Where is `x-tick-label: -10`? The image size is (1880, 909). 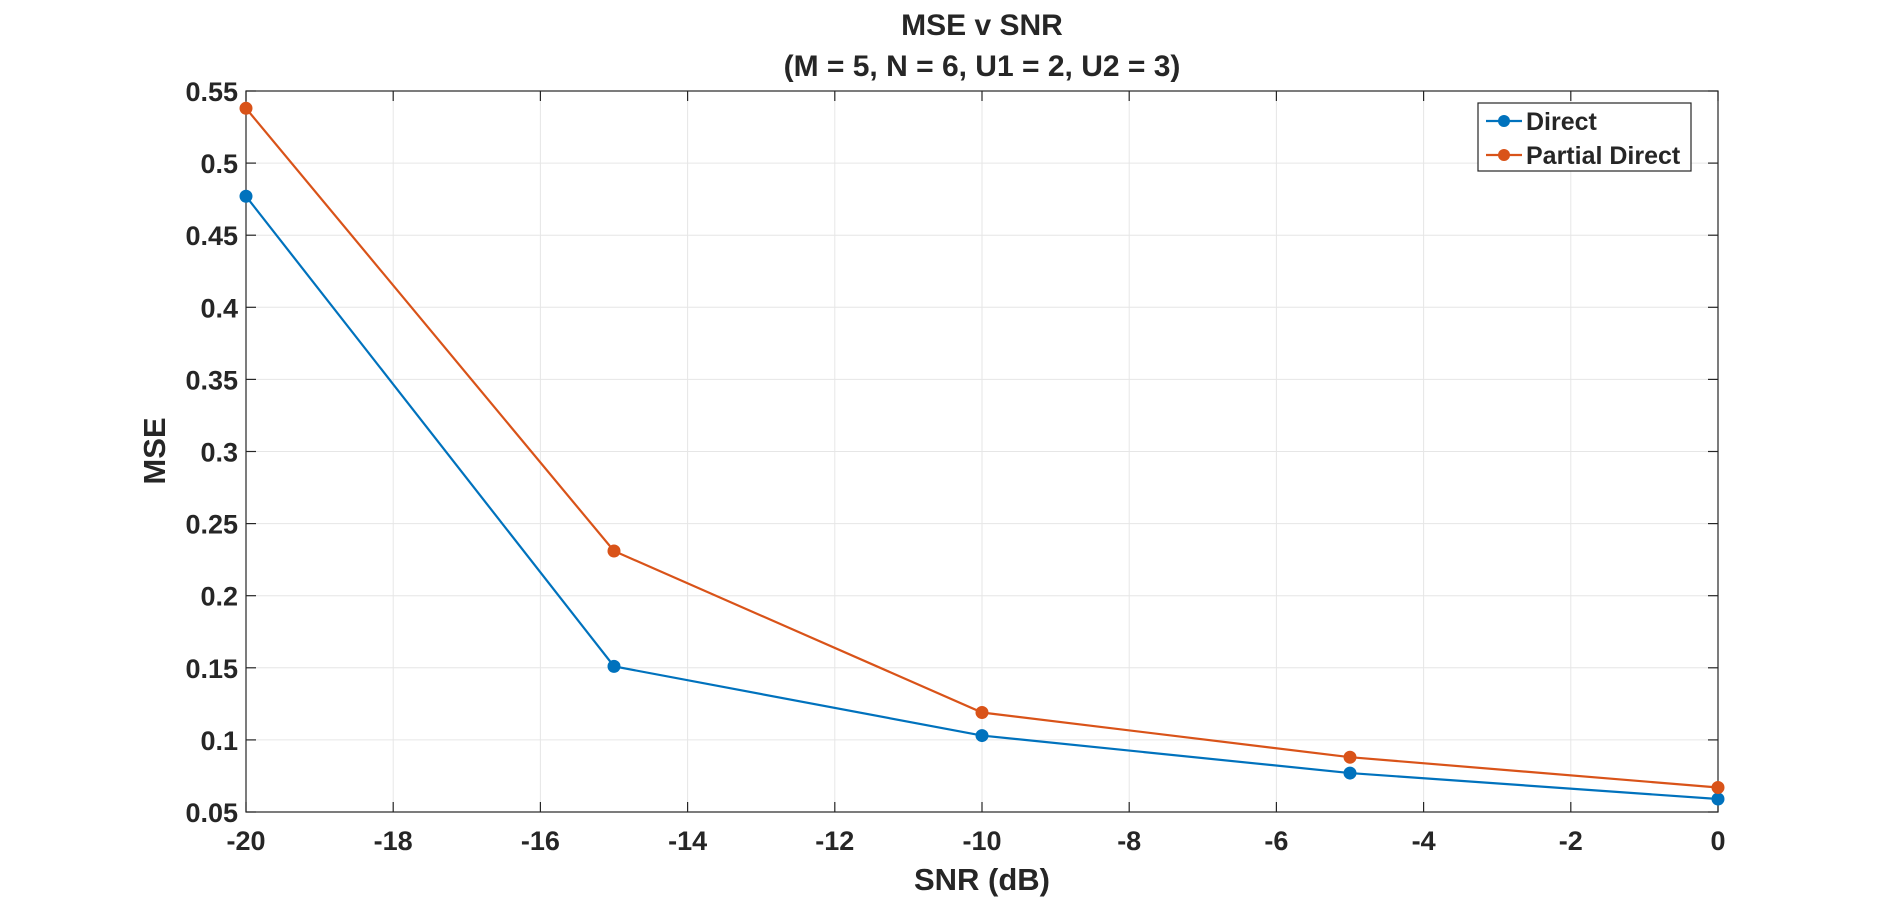 x-tick-label: -10 is located at coordinates (981, 841).